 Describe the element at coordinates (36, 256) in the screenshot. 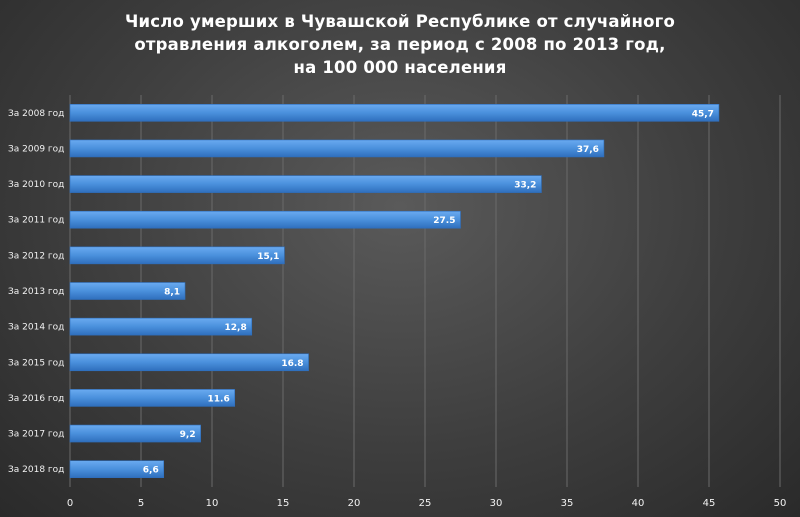

I see `category-label: За 2012 год` at that location.